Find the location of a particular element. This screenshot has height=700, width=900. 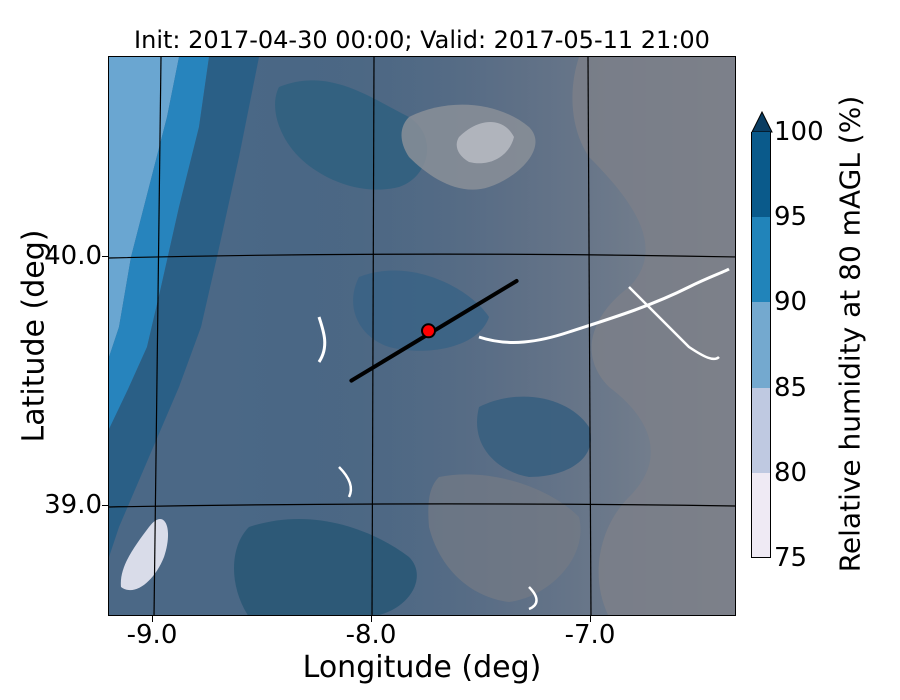

river-center is located at coordinates (322, 339).